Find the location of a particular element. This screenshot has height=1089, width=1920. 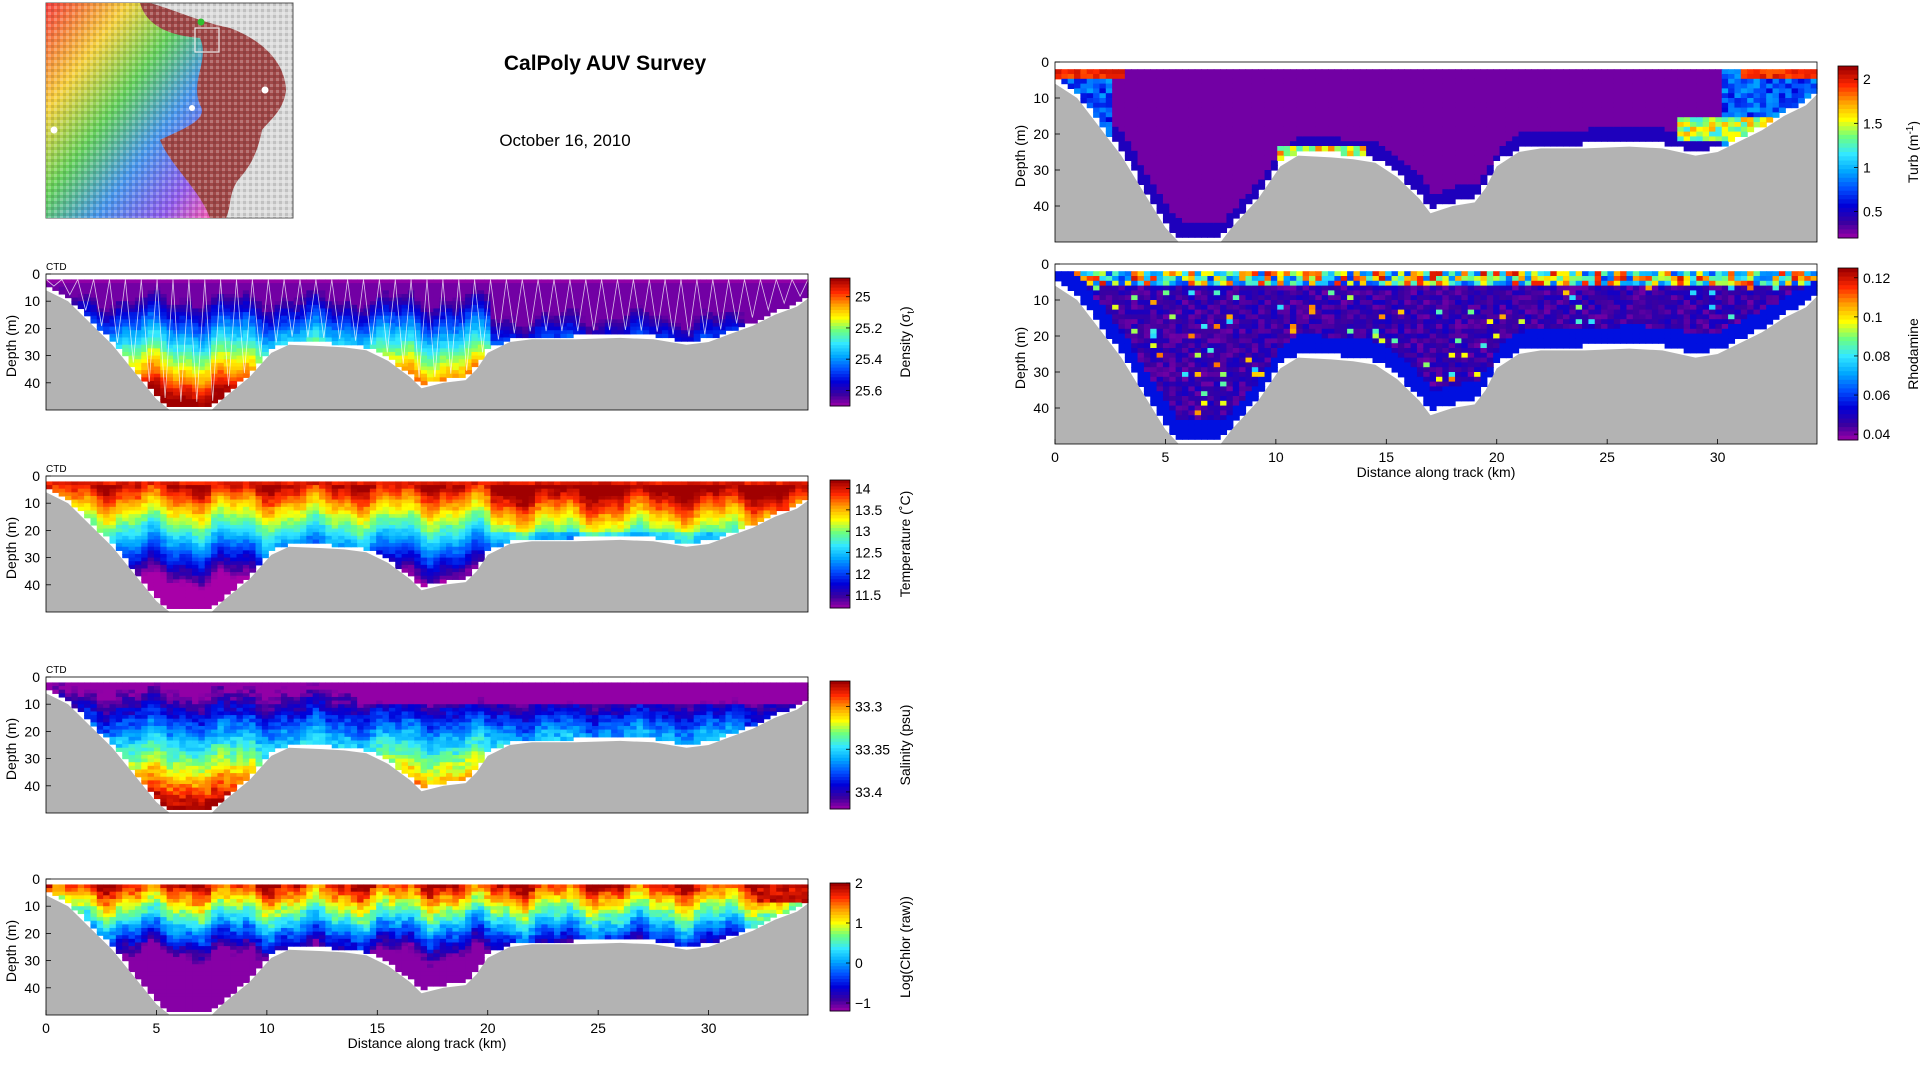

colorbar-label: Turb (m-1) is located at coordinates (1912, 152).